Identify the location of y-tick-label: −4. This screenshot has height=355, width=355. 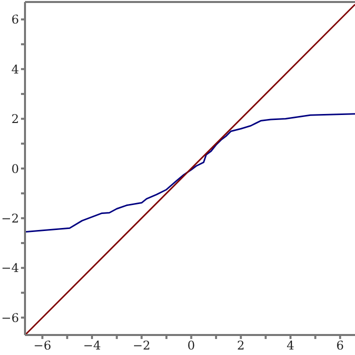
(10, 268).